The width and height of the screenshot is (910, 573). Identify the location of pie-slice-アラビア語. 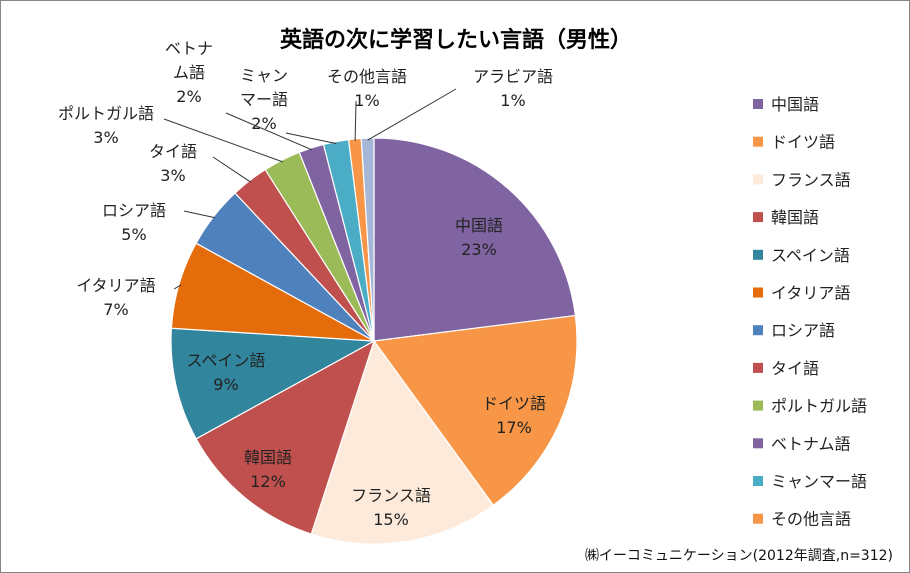
(367, 239).